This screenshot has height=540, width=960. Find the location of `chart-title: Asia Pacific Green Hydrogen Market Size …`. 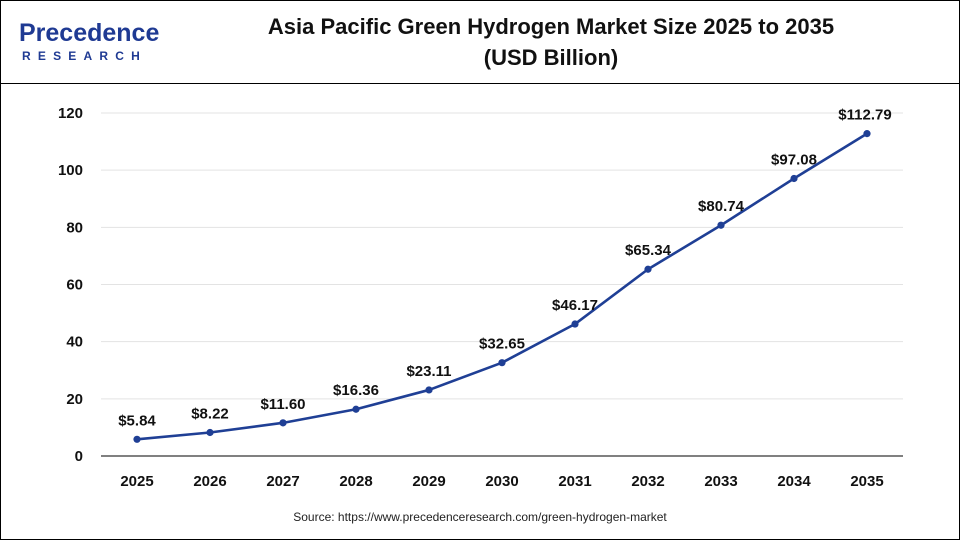

chart-title: Asia Pacific Green Hydrogen Market Size … is located at coordinates (551, 42).